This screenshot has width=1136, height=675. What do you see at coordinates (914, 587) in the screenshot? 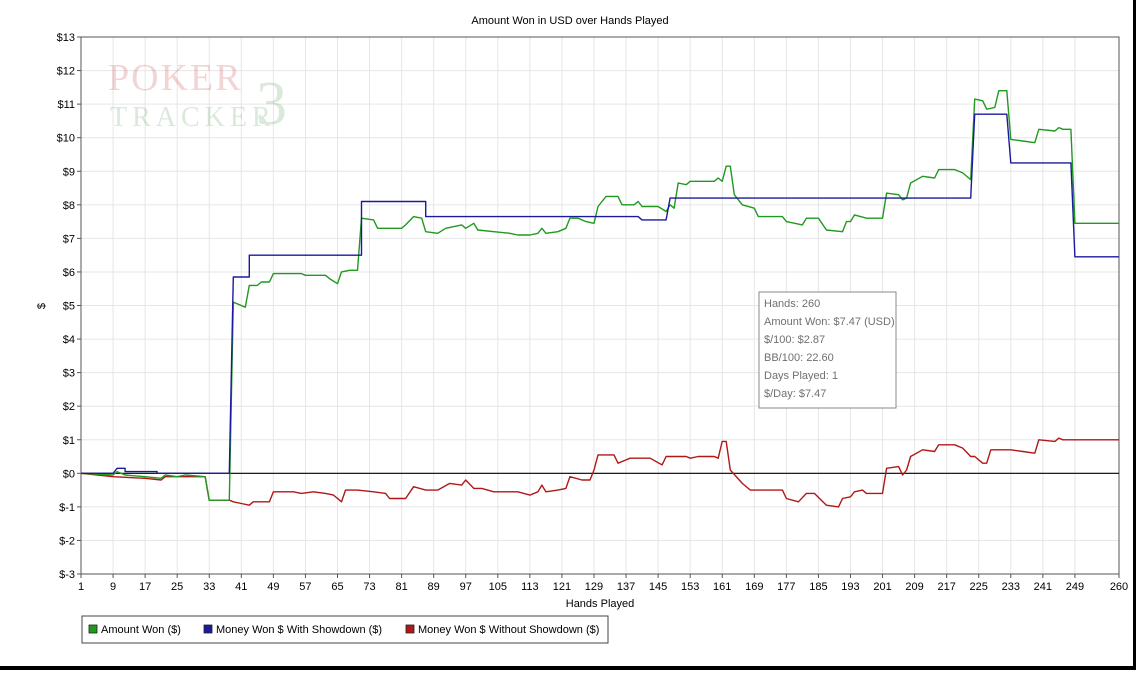
I see `x-tick-label: 209` at bounding box center [914, 587].